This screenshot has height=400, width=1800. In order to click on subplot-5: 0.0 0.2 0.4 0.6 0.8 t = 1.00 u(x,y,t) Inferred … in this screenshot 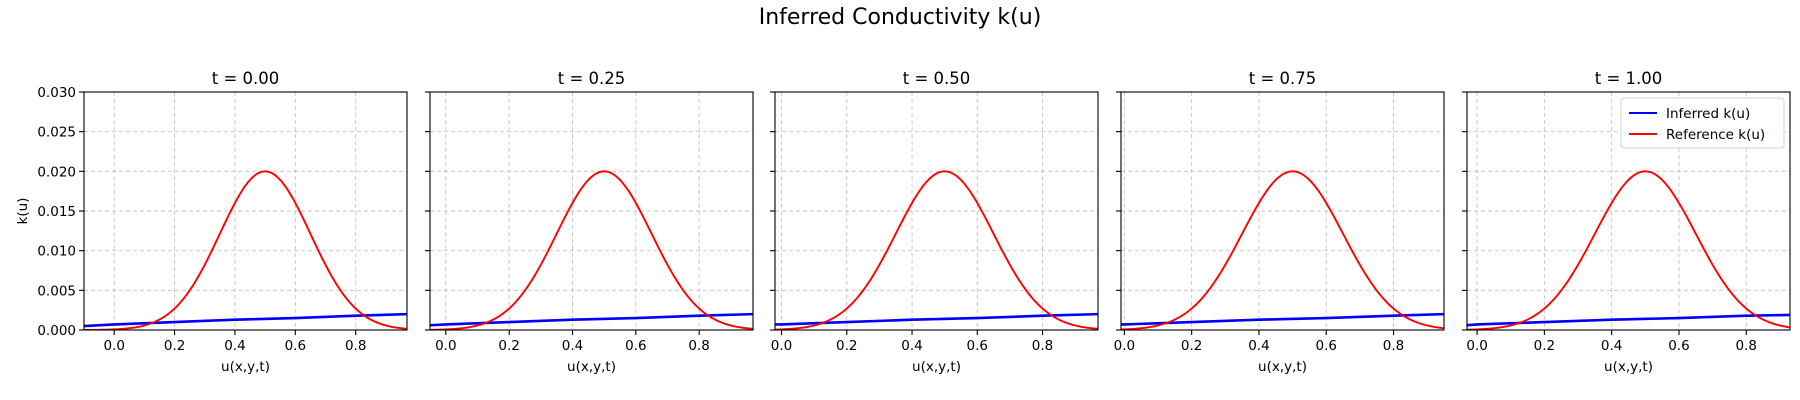, I will do `click(1626, 222)`.